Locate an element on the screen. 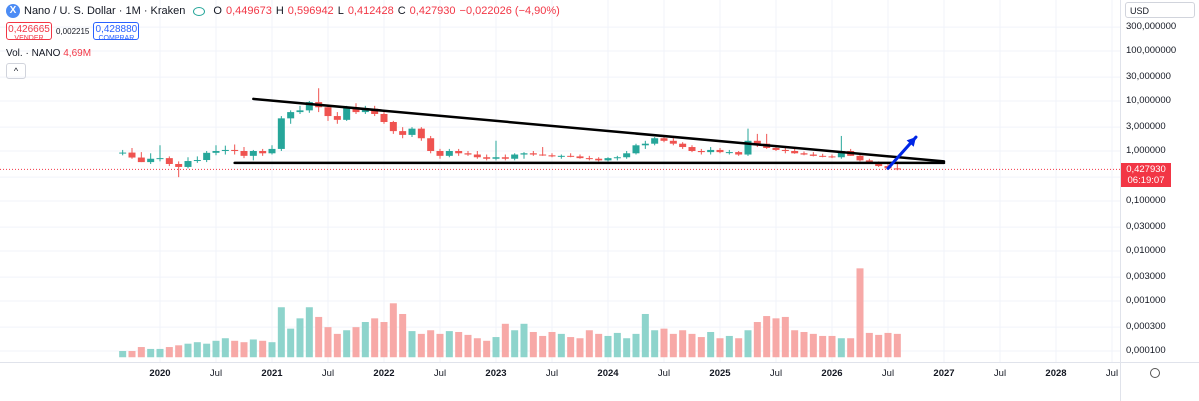 This screenshot has width=1199, height=401. sell-price: 0,426665 is located at coordinates (29, 29).